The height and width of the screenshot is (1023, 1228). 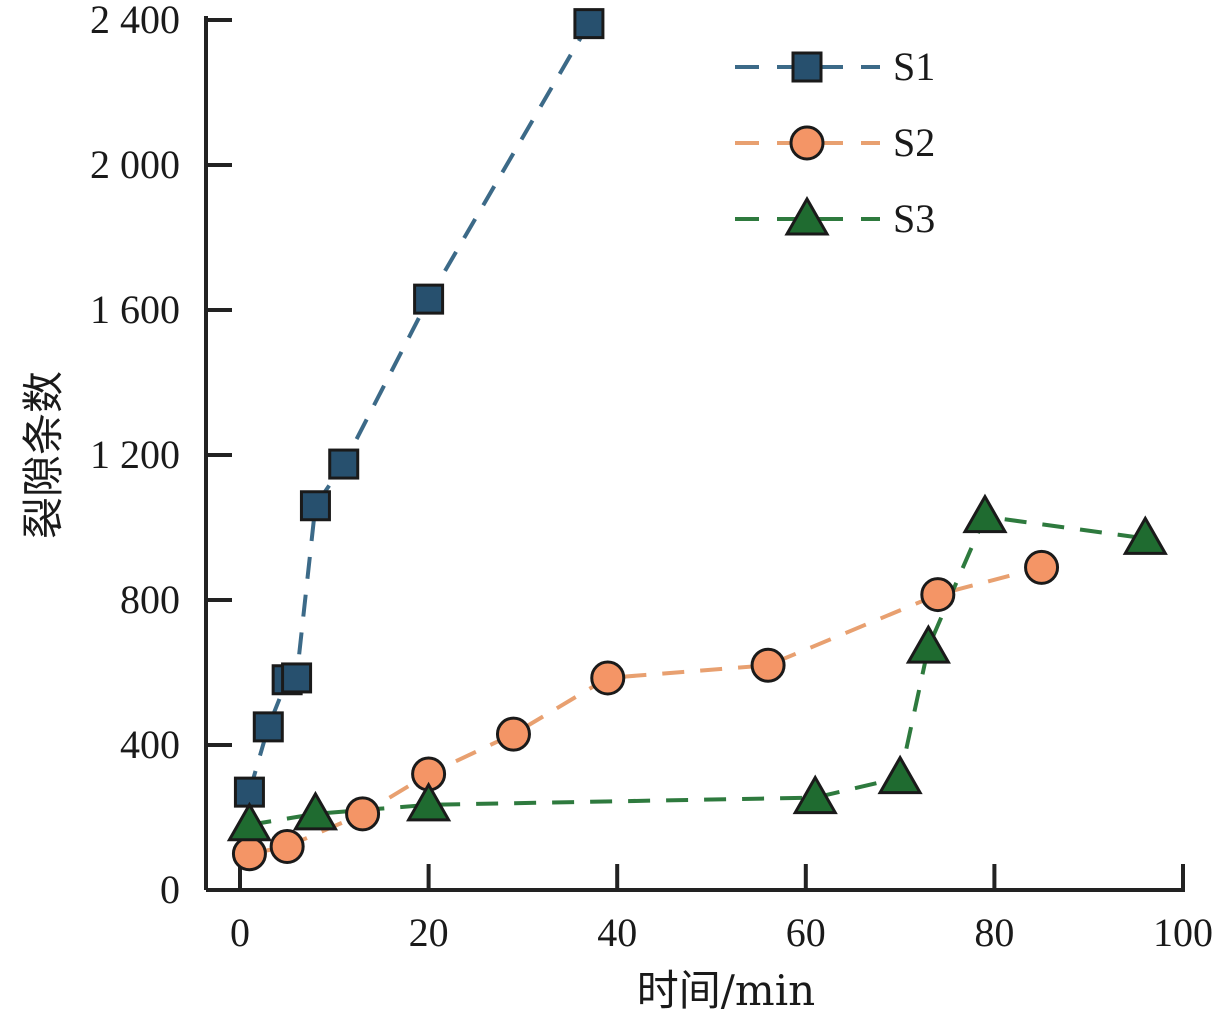 What do you see at coordinates (170, 889) in the screenshot?
I see `y-tick-label: 0` at bounding box center [170, 889].